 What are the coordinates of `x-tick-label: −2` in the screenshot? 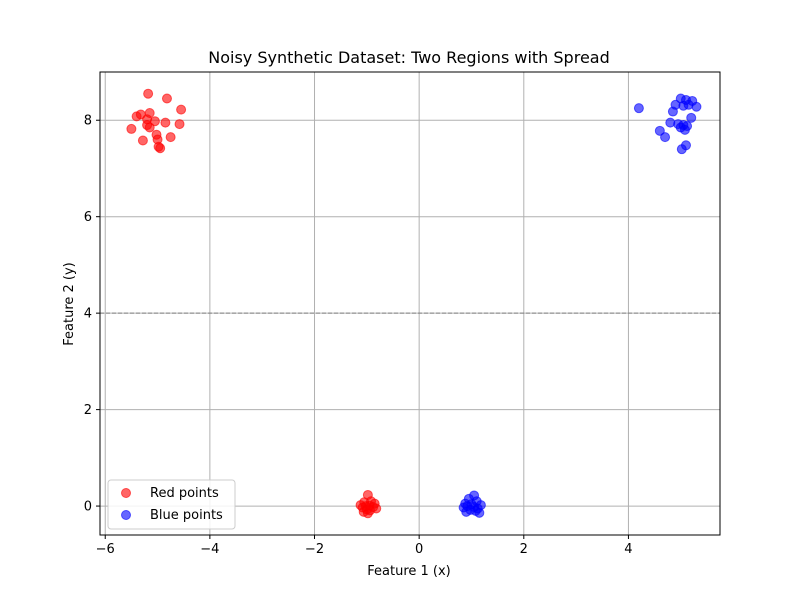 It's located at (314, 549).